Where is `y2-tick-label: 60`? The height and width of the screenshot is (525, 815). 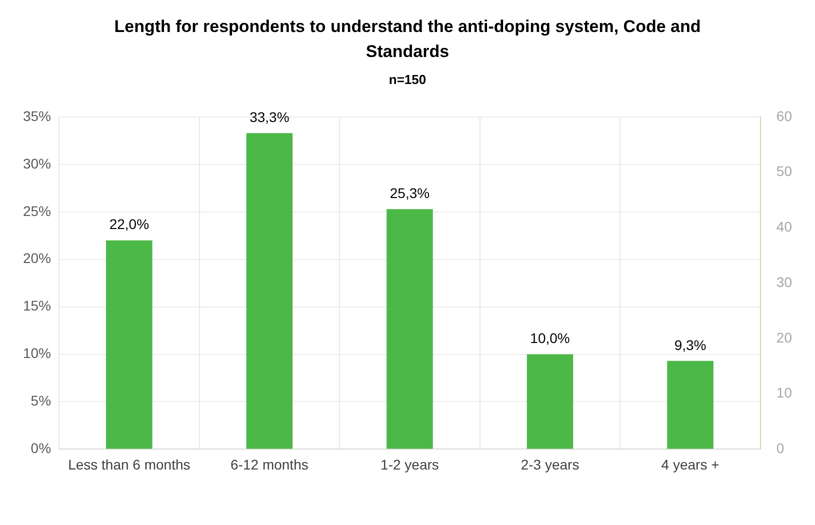 y2-tick-label: 60 is located at coordinates (784, 116).